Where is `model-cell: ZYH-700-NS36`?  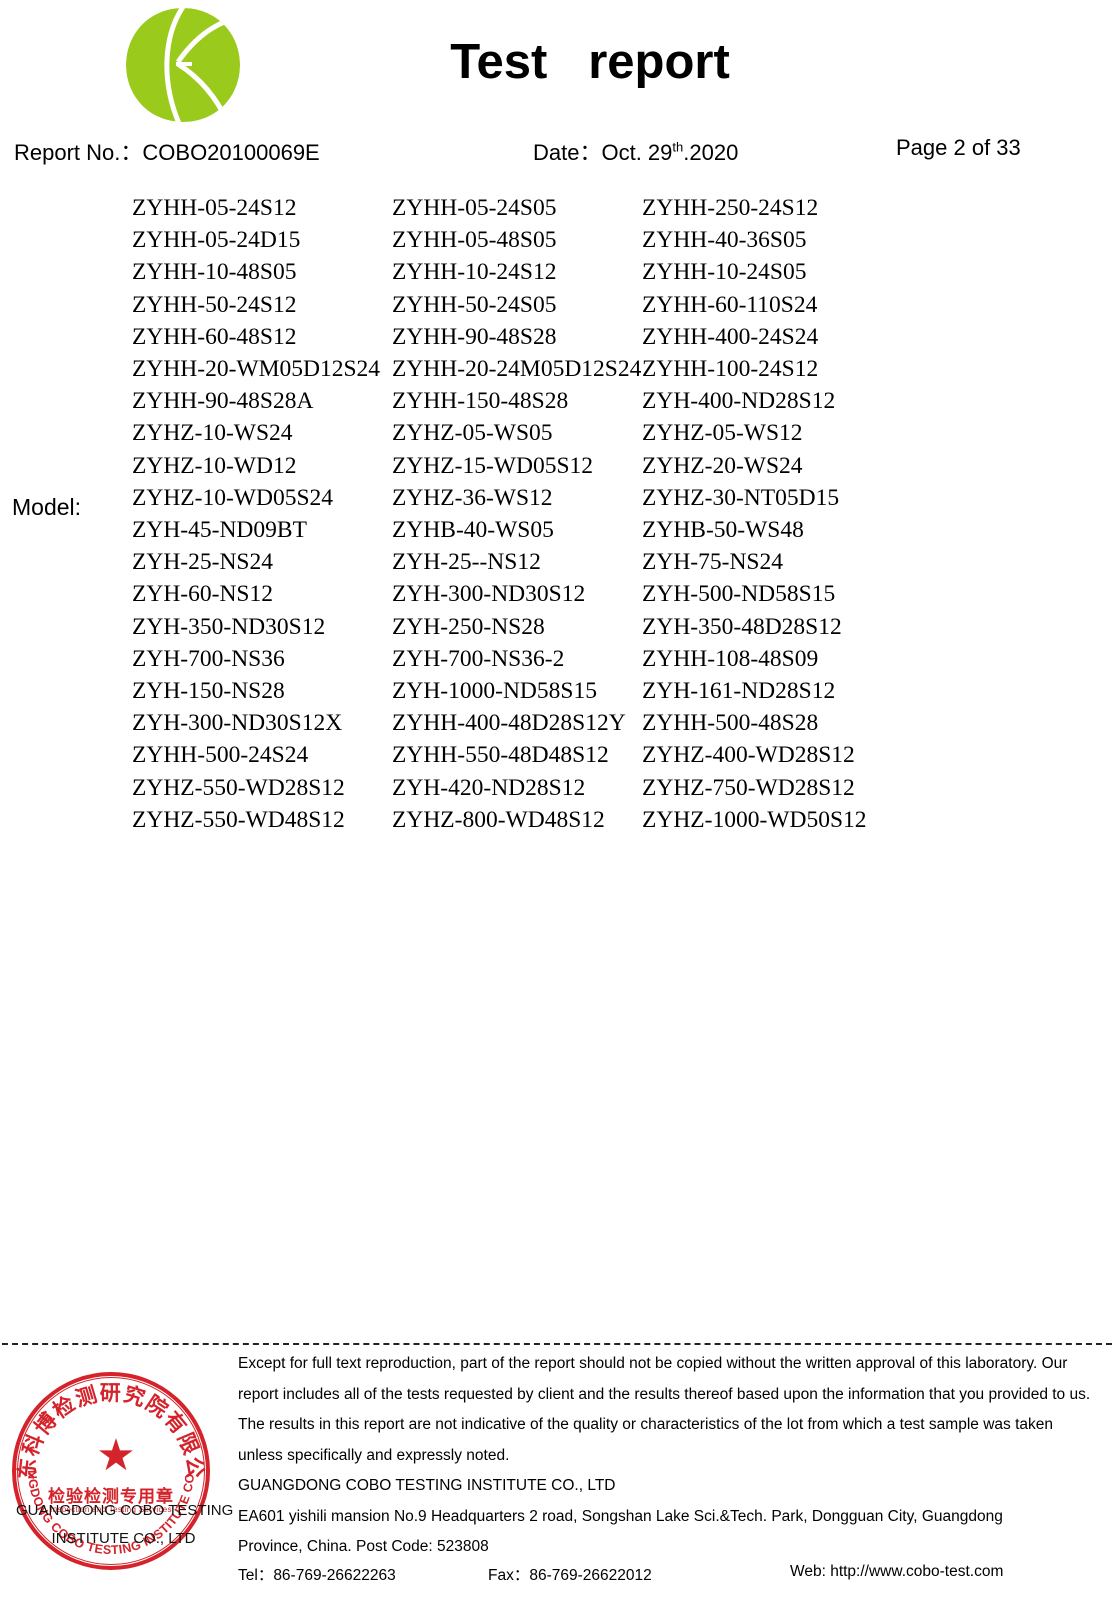 model-cell: ZYH-700-NS36 is located at coordinates (208, 658).